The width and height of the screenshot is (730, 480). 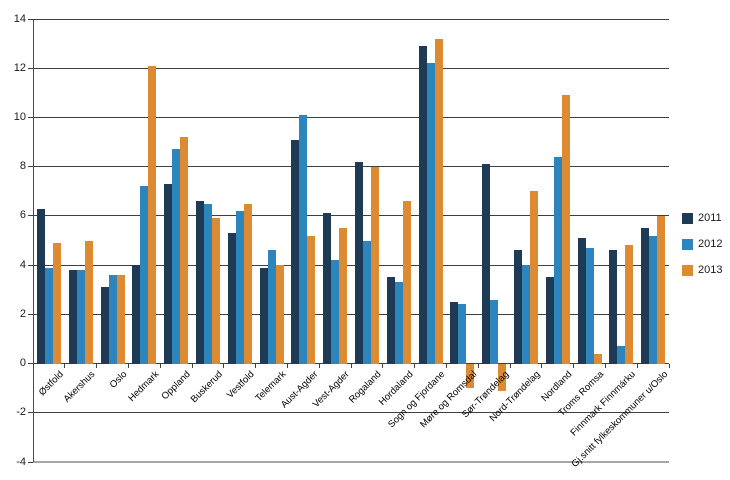 I want to click on y-axis-tick-label: 14, so click(x=19, y=18).